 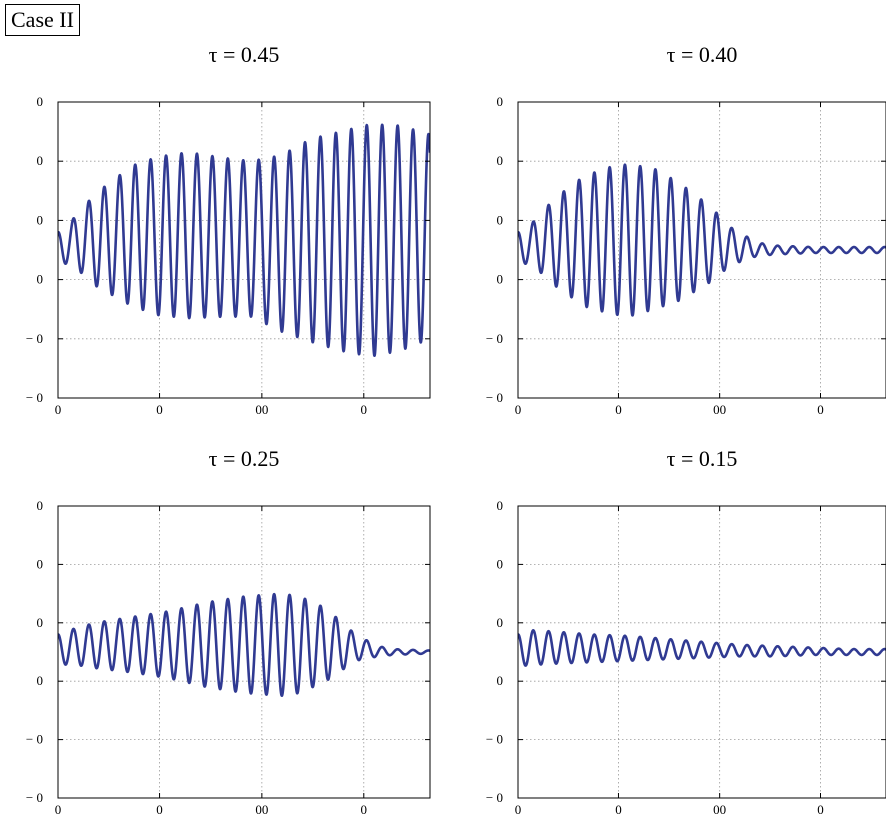 What do you see at coordinates (244, 54) in the screenshot?
I see `chart-title: τ = 0.45` at bounding box center [244, 54].